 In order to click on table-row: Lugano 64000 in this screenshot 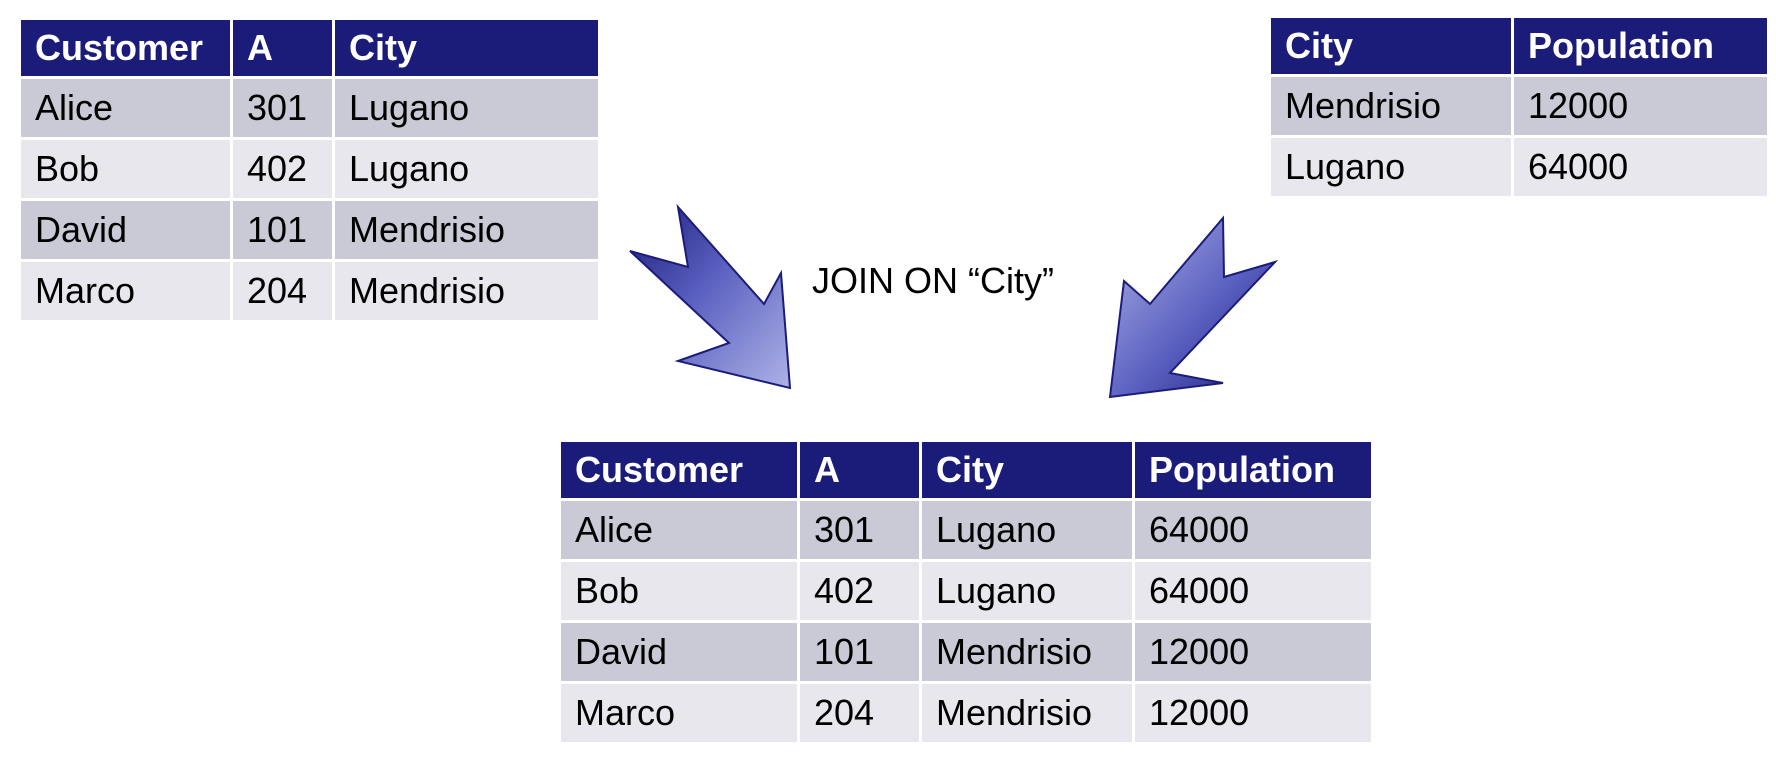, I will do `click(1519, 167)`.